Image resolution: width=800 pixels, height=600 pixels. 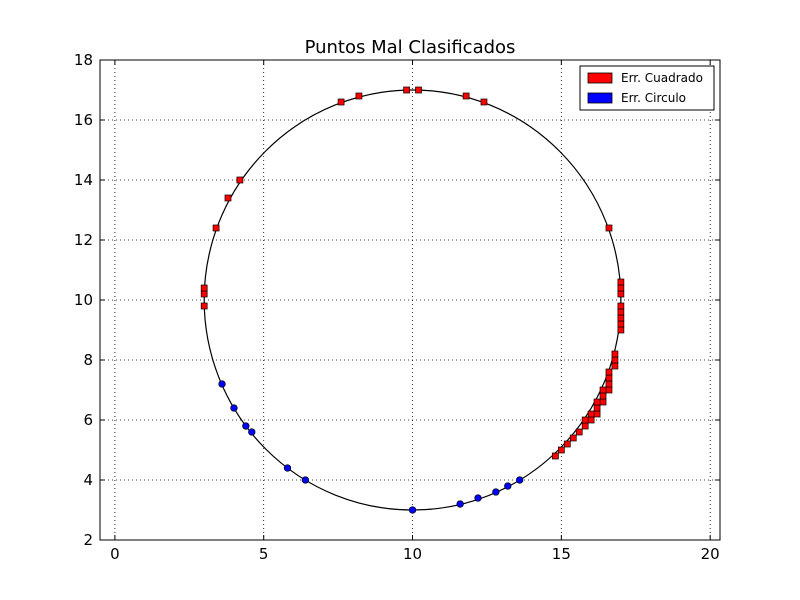 I want to click on x-tick-label-2: 10, so click(x=412, y=554).